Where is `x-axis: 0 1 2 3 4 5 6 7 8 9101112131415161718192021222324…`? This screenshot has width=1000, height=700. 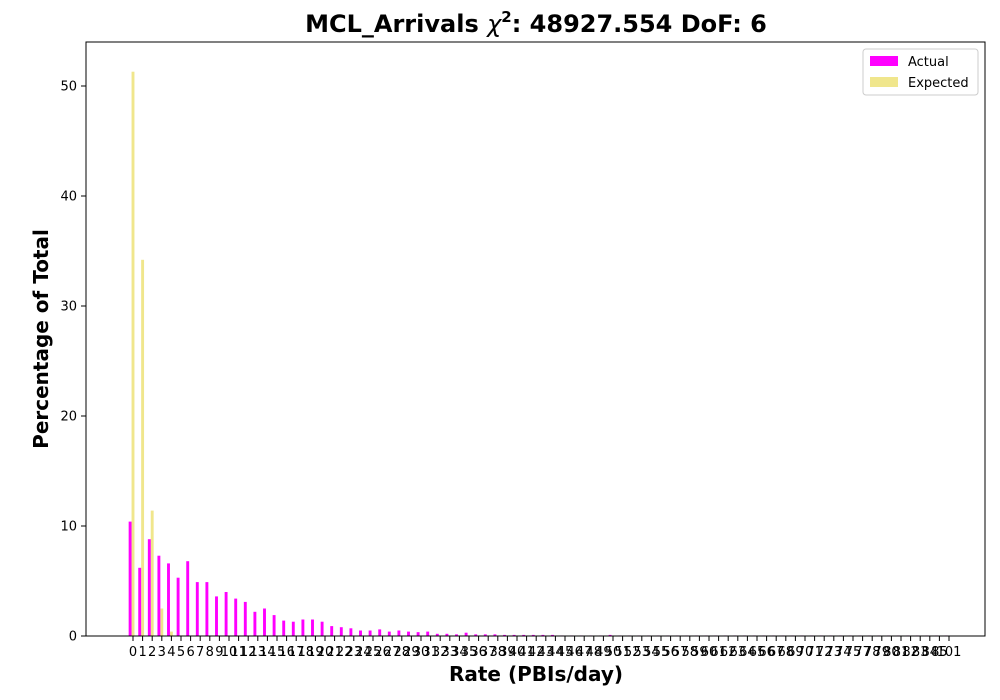 x-axis: 0 1 2 3 4 5 6 7 8 9101112131415161718192021222324… is located at coordinates (545, 648).